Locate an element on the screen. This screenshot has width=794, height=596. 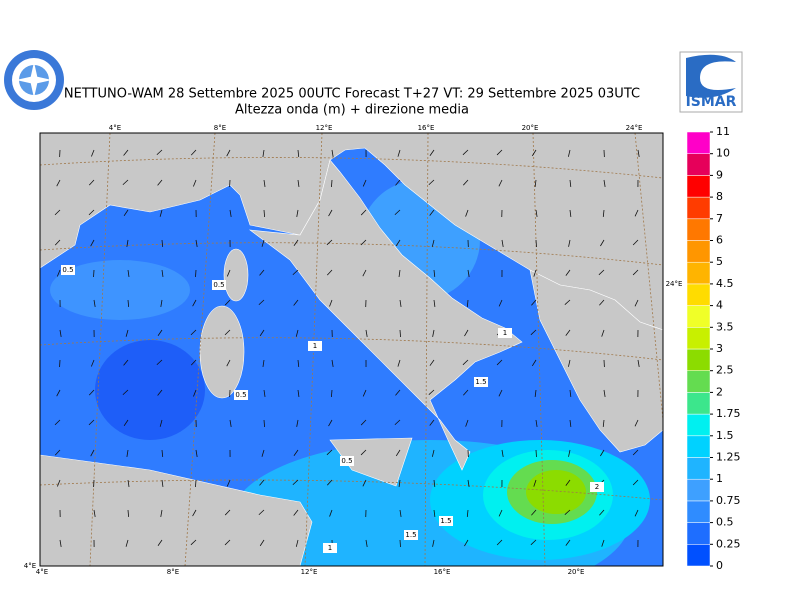
colorbar-label: 0.5 is located at coordinates (725, 522).